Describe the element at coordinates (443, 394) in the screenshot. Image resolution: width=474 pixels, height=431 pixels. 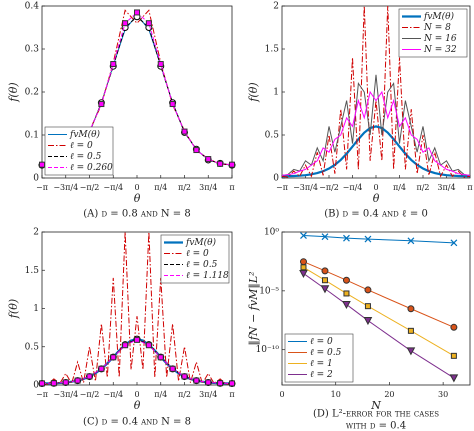
I see `x-tick-label: 30` at that location.